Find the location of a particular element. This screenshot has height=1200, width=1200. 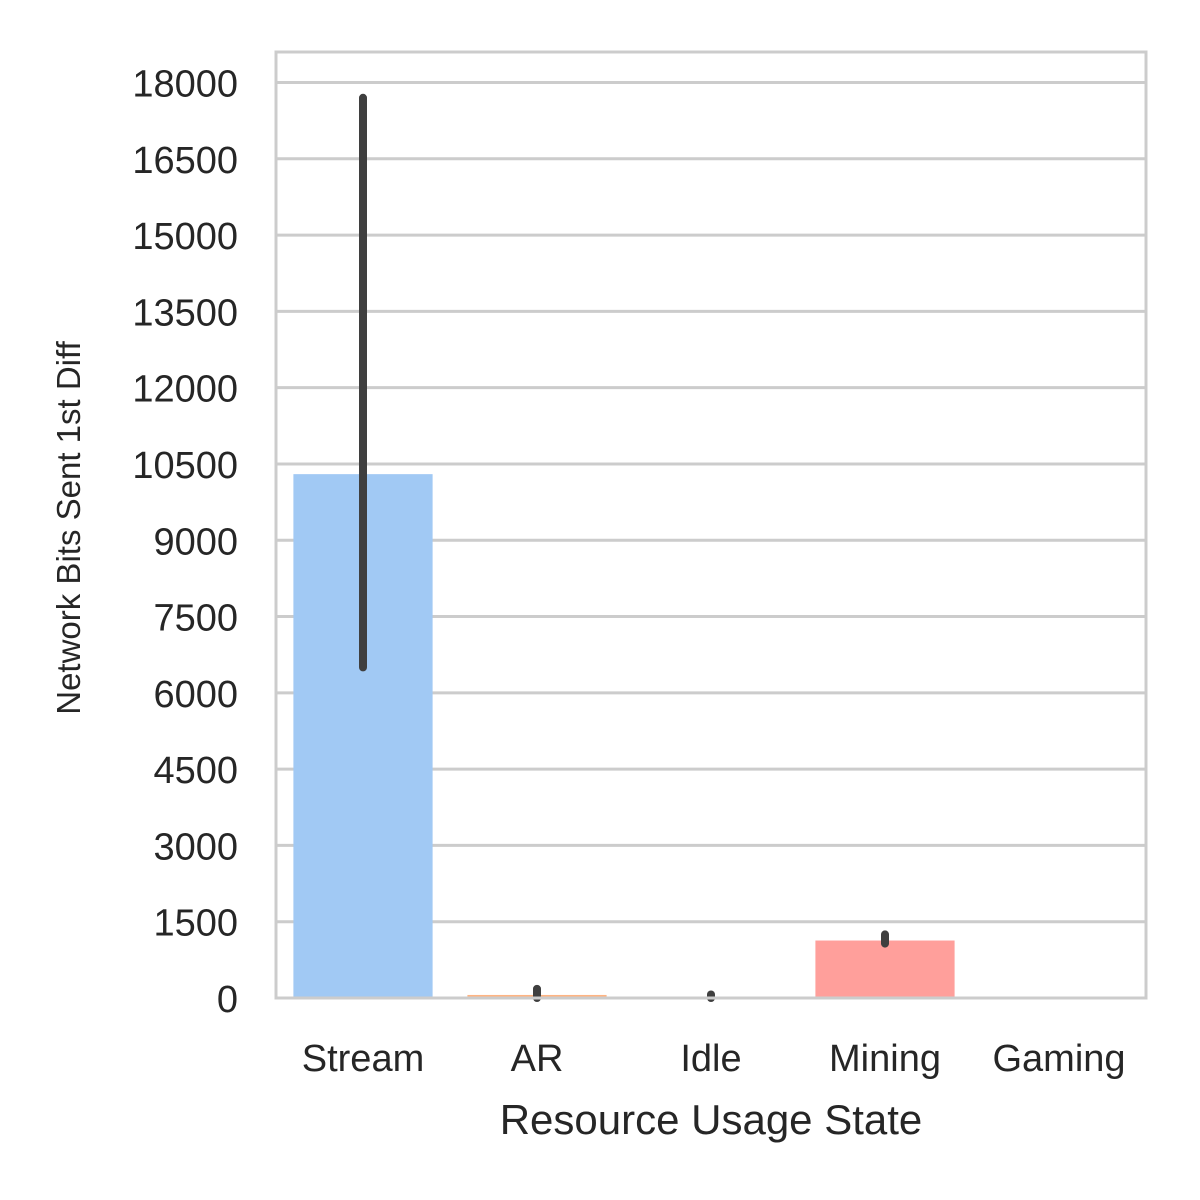

x-tick-label: AR is located at coordinates (537, 1059).